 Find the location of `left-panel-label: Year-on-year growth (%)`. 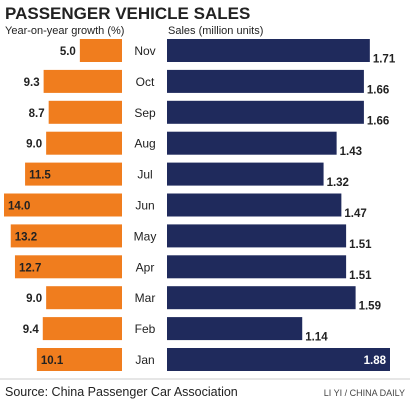

left-panel-label: Year-on-year growth (%) is located at coordinates (64, 31).